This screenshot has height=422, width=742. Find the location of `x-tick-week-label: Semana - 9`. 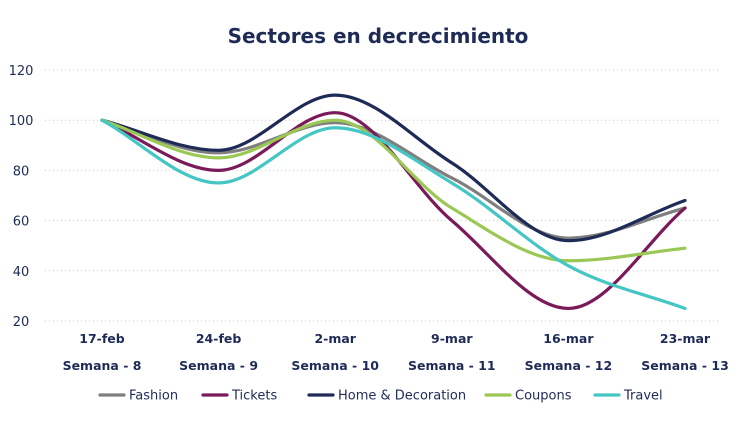

x-tick-week-label: Semana - 9 is located at coordinates (218, 365).